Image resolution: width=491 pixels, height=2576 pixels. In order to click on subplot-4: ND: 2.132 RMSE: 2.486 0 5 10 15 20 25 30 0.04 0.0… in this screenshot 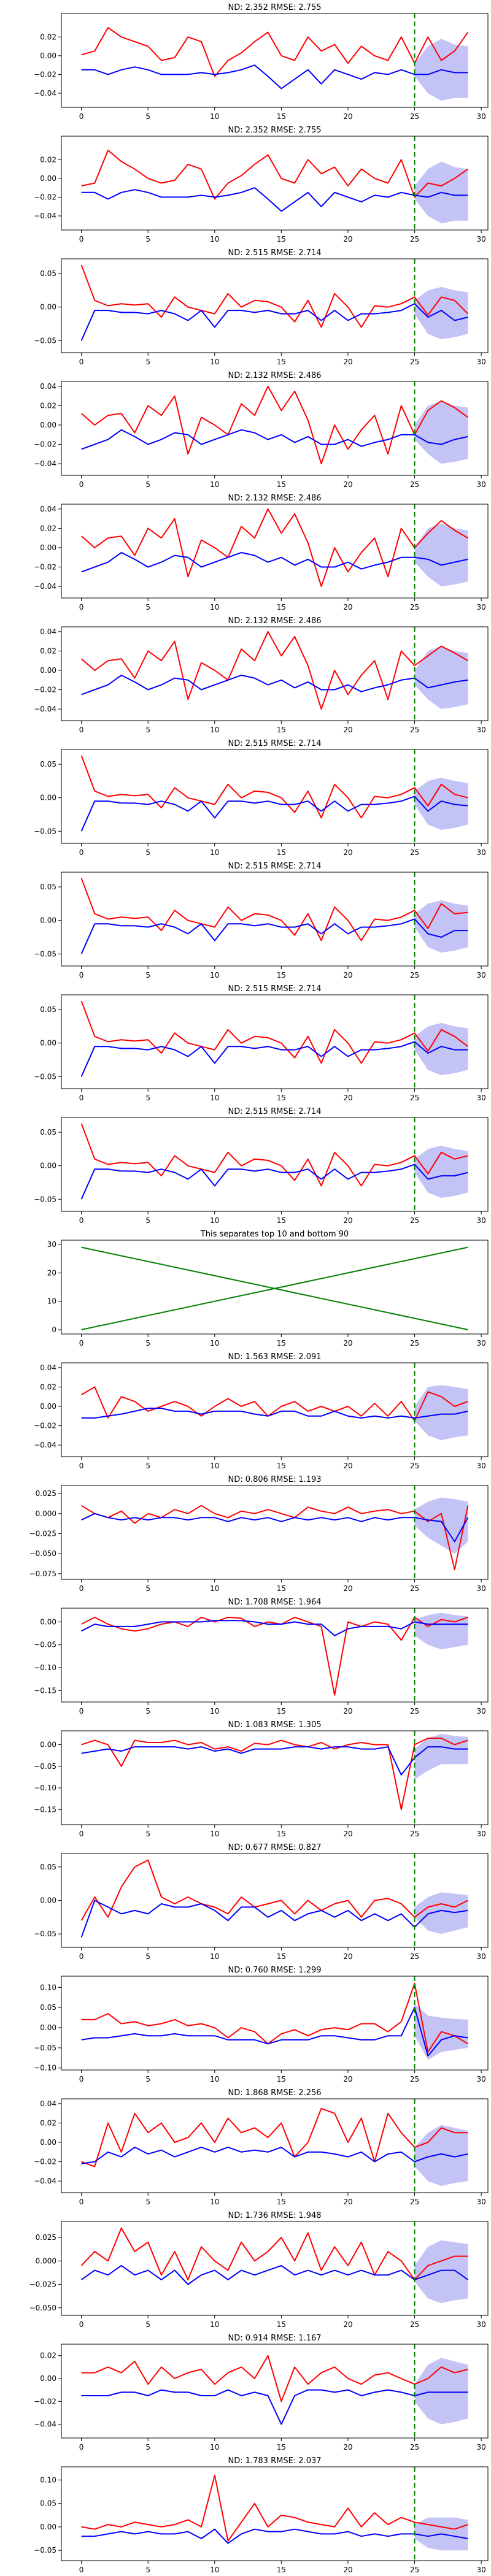, I will do `click(261, 430)`.